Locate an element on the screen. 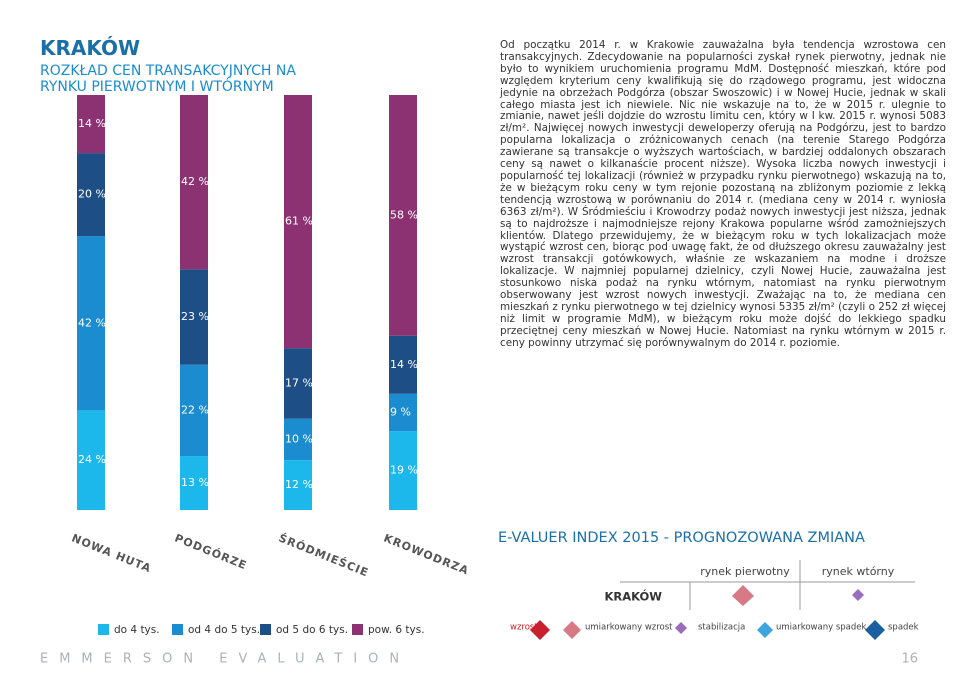 This screenshot has height=679, width=960. category-label: KROWODRZA is located at coordinates (426, 555).